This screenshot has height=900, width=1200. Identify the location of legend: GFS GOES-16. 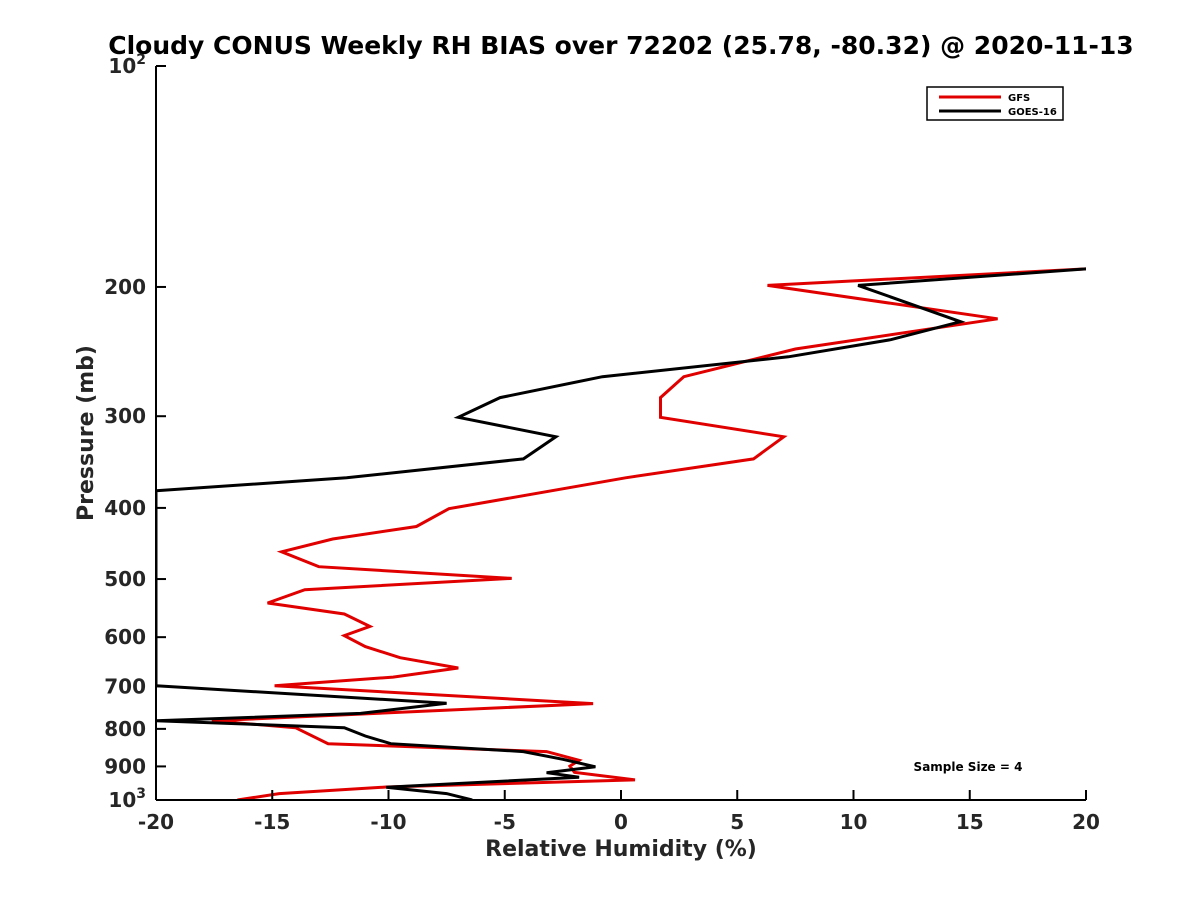
(995, 103).